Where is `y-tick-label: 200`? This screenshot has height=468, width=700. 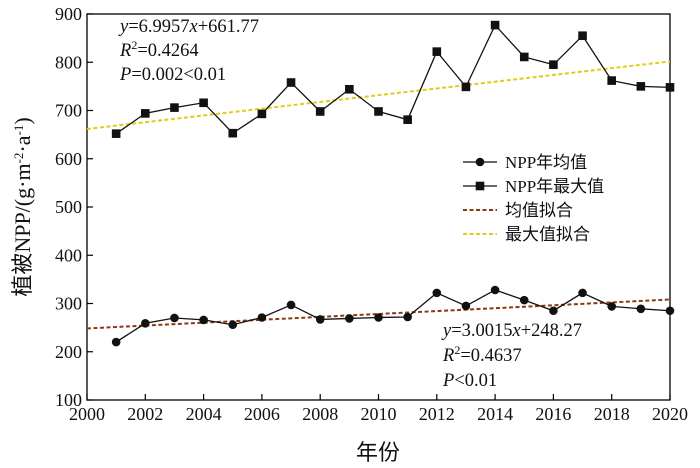
y-tick-label: 200 is located at coordinates (68, 352).